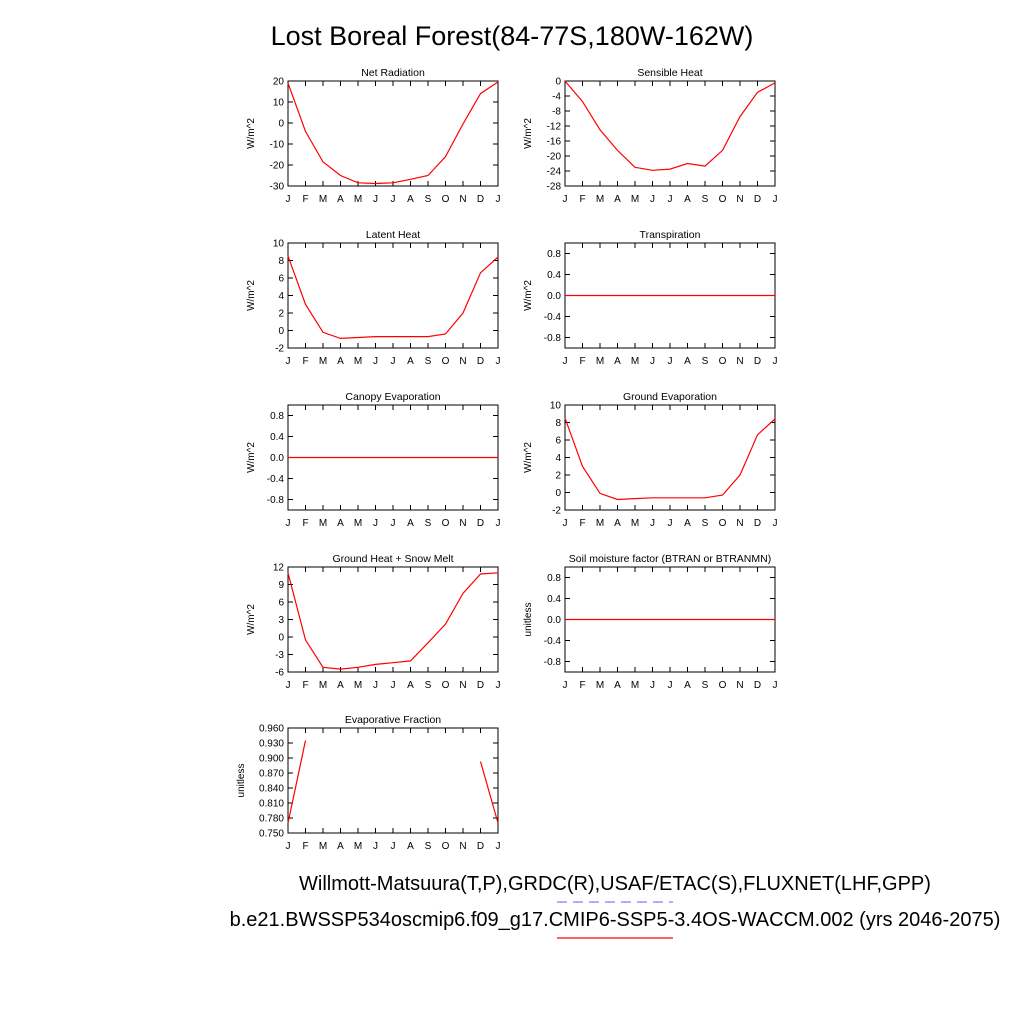  Describe the element at coordinates (558, 458) in the screenshot. I see `y-tick-label: 4` at that location.